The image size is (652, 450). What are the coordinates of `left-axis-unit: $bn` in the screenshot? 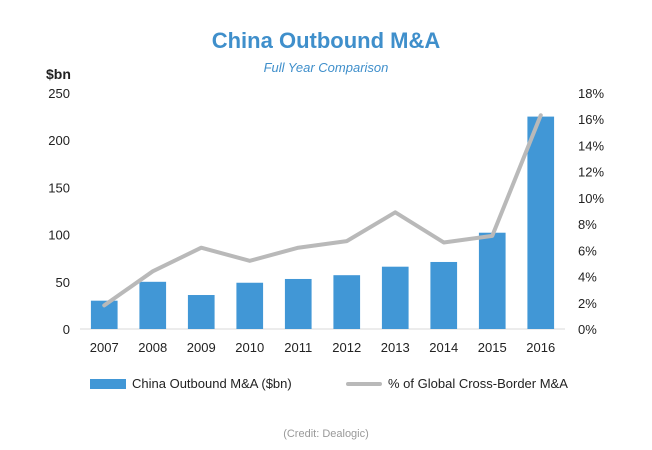 It's located at (58, 74).